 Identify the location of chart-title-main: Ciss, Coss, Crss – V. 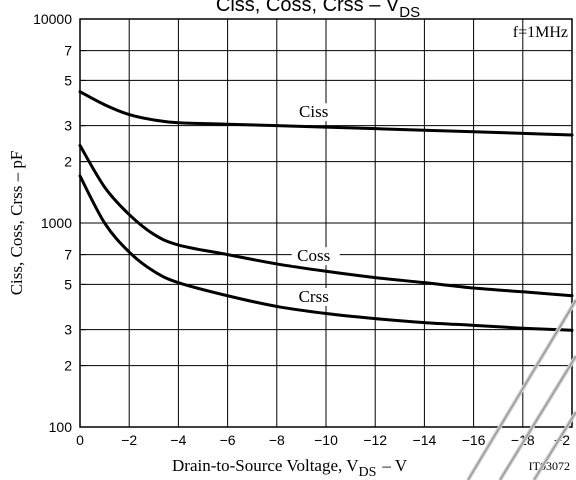
(308, 8).